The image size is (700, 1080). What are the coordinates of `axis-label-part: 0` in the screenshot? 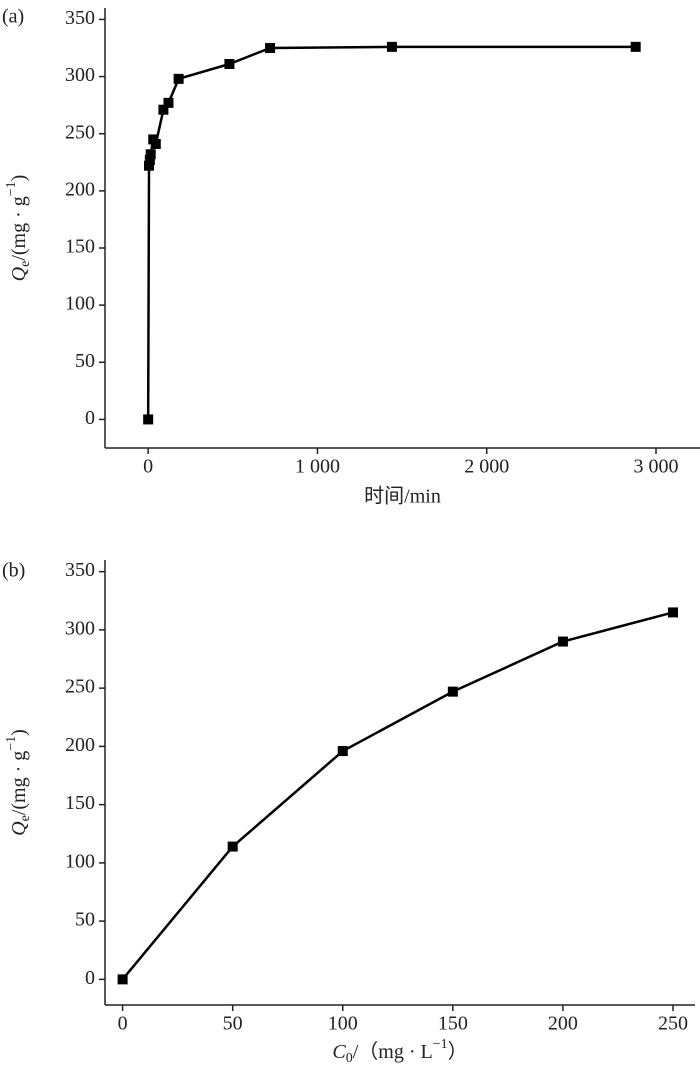 It's located at (349, 1058).